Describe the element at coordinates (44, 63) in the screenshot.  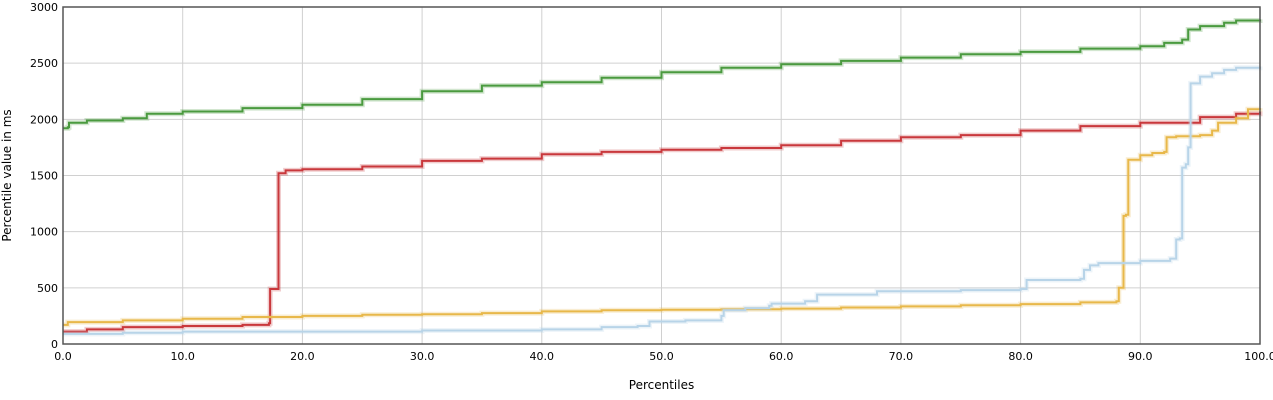
I see `y-tick-label: 2500` at that location.